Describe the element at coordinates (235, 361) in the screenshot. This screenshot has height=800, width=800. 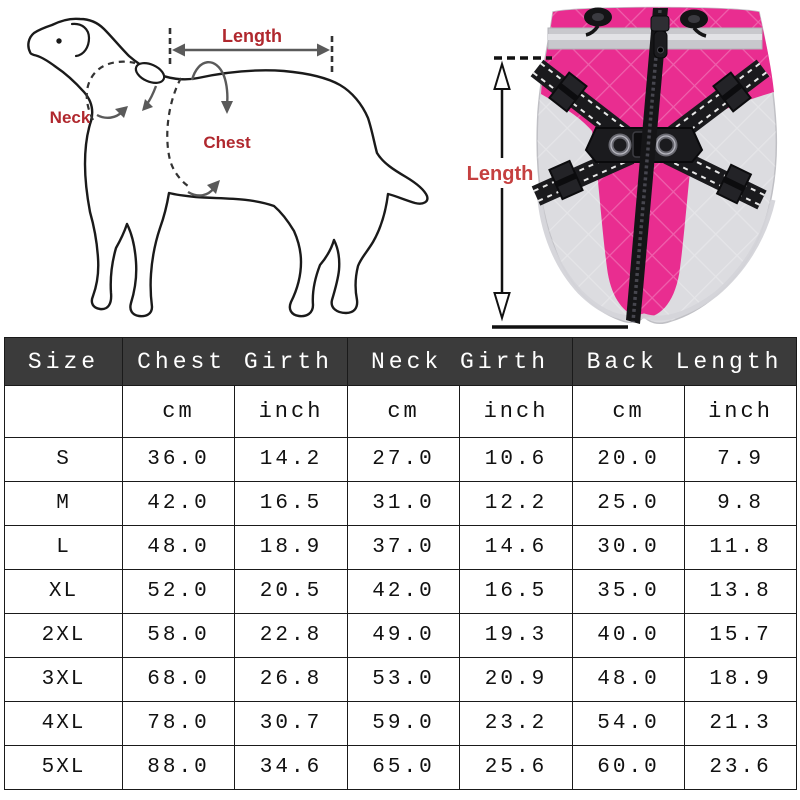
I see `col-chest-girth: Chest Girth` at that location.